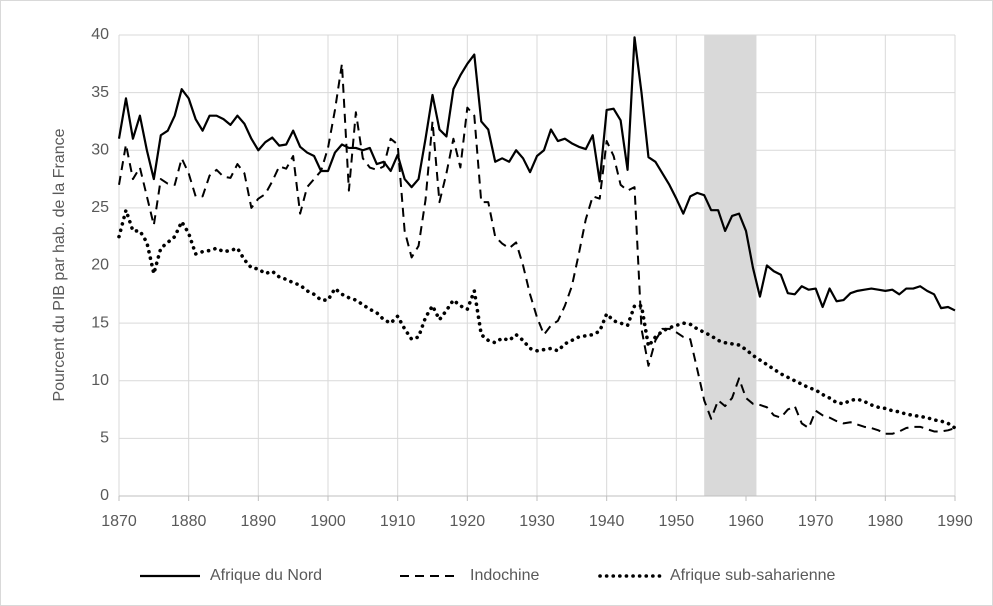 This screenshot has width=993, height=606. What do you see at coordinates (266, 575) in the screenshot?
I see `legend-label: Afrique du Nord` at bounding box center [266, 575].